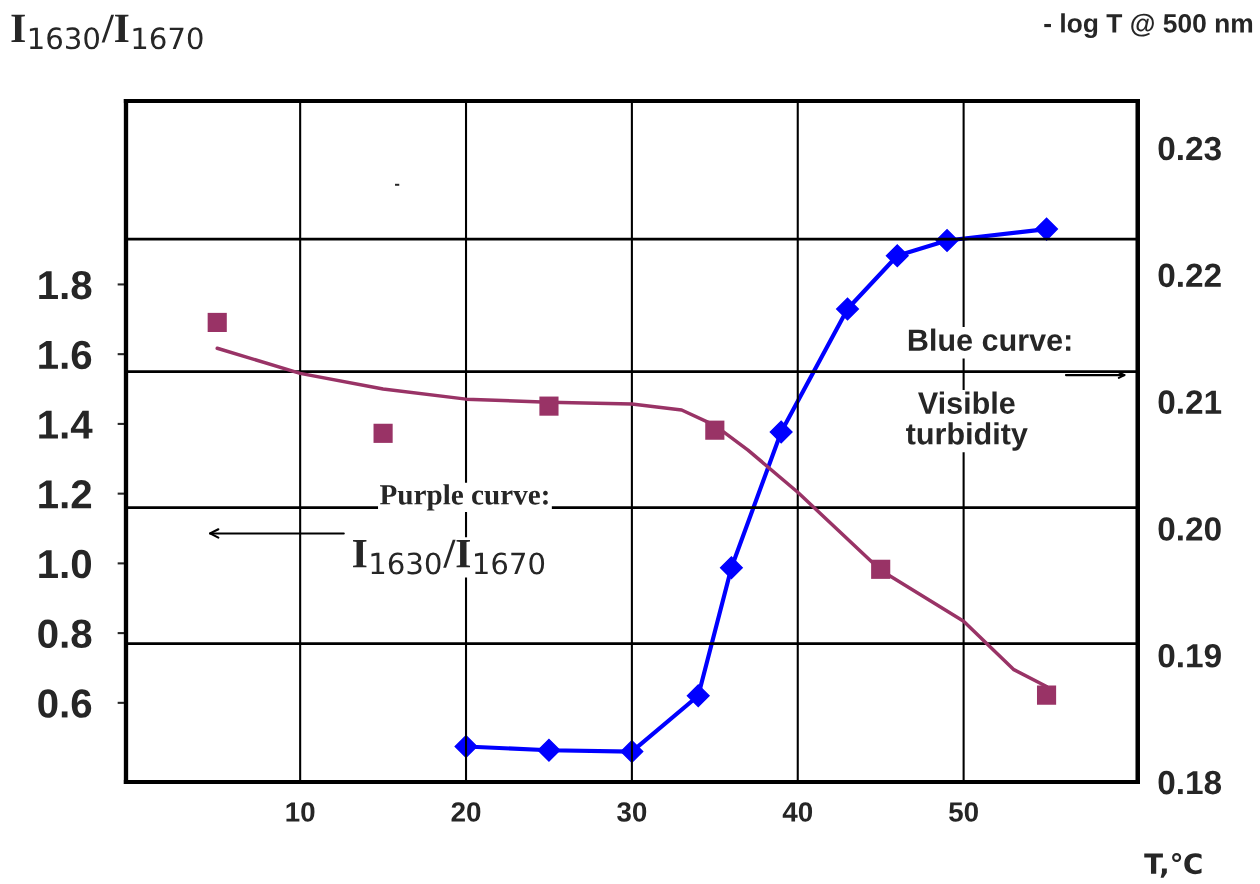 The image size is (1260, 884). I want to click on y2-tick-label: 0.20, so click(1189, 529).